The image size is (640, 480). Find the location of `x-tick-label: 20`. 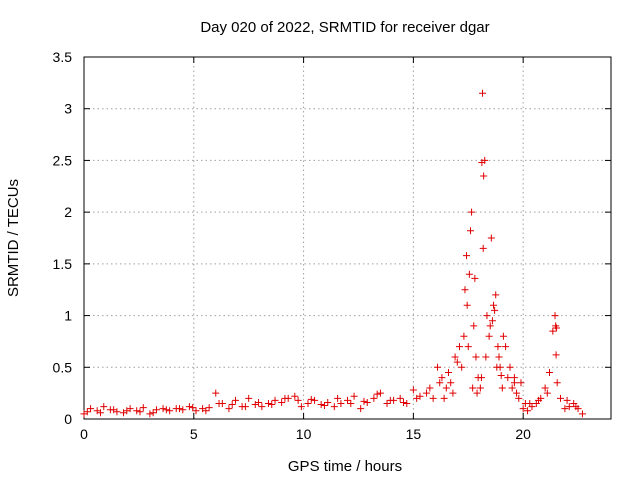

x-tick-label: 20 is located at coordinates (523, 434).